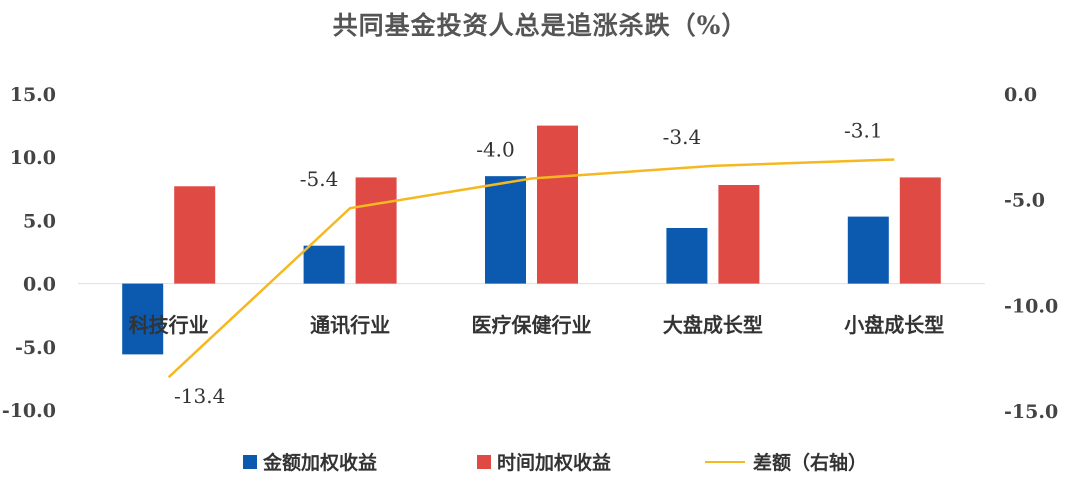 The image size is (1080, 477). What do you see at coordinates (199, 396) in the screenshot?
I see `difference-data-label: -13.4` at bounding box center [199, 396].